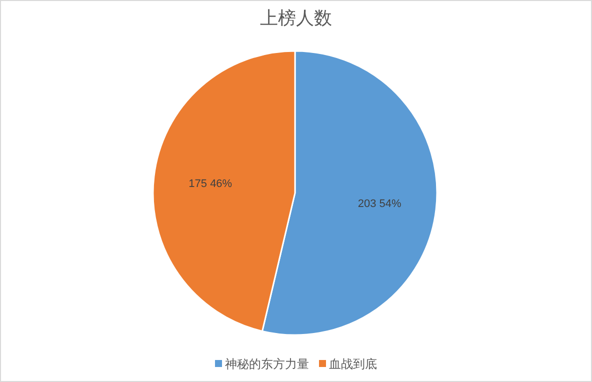 The width and height of the screenshot is (592, 382). I want to click on chart-title: 上榜人数, so click(296, 18).